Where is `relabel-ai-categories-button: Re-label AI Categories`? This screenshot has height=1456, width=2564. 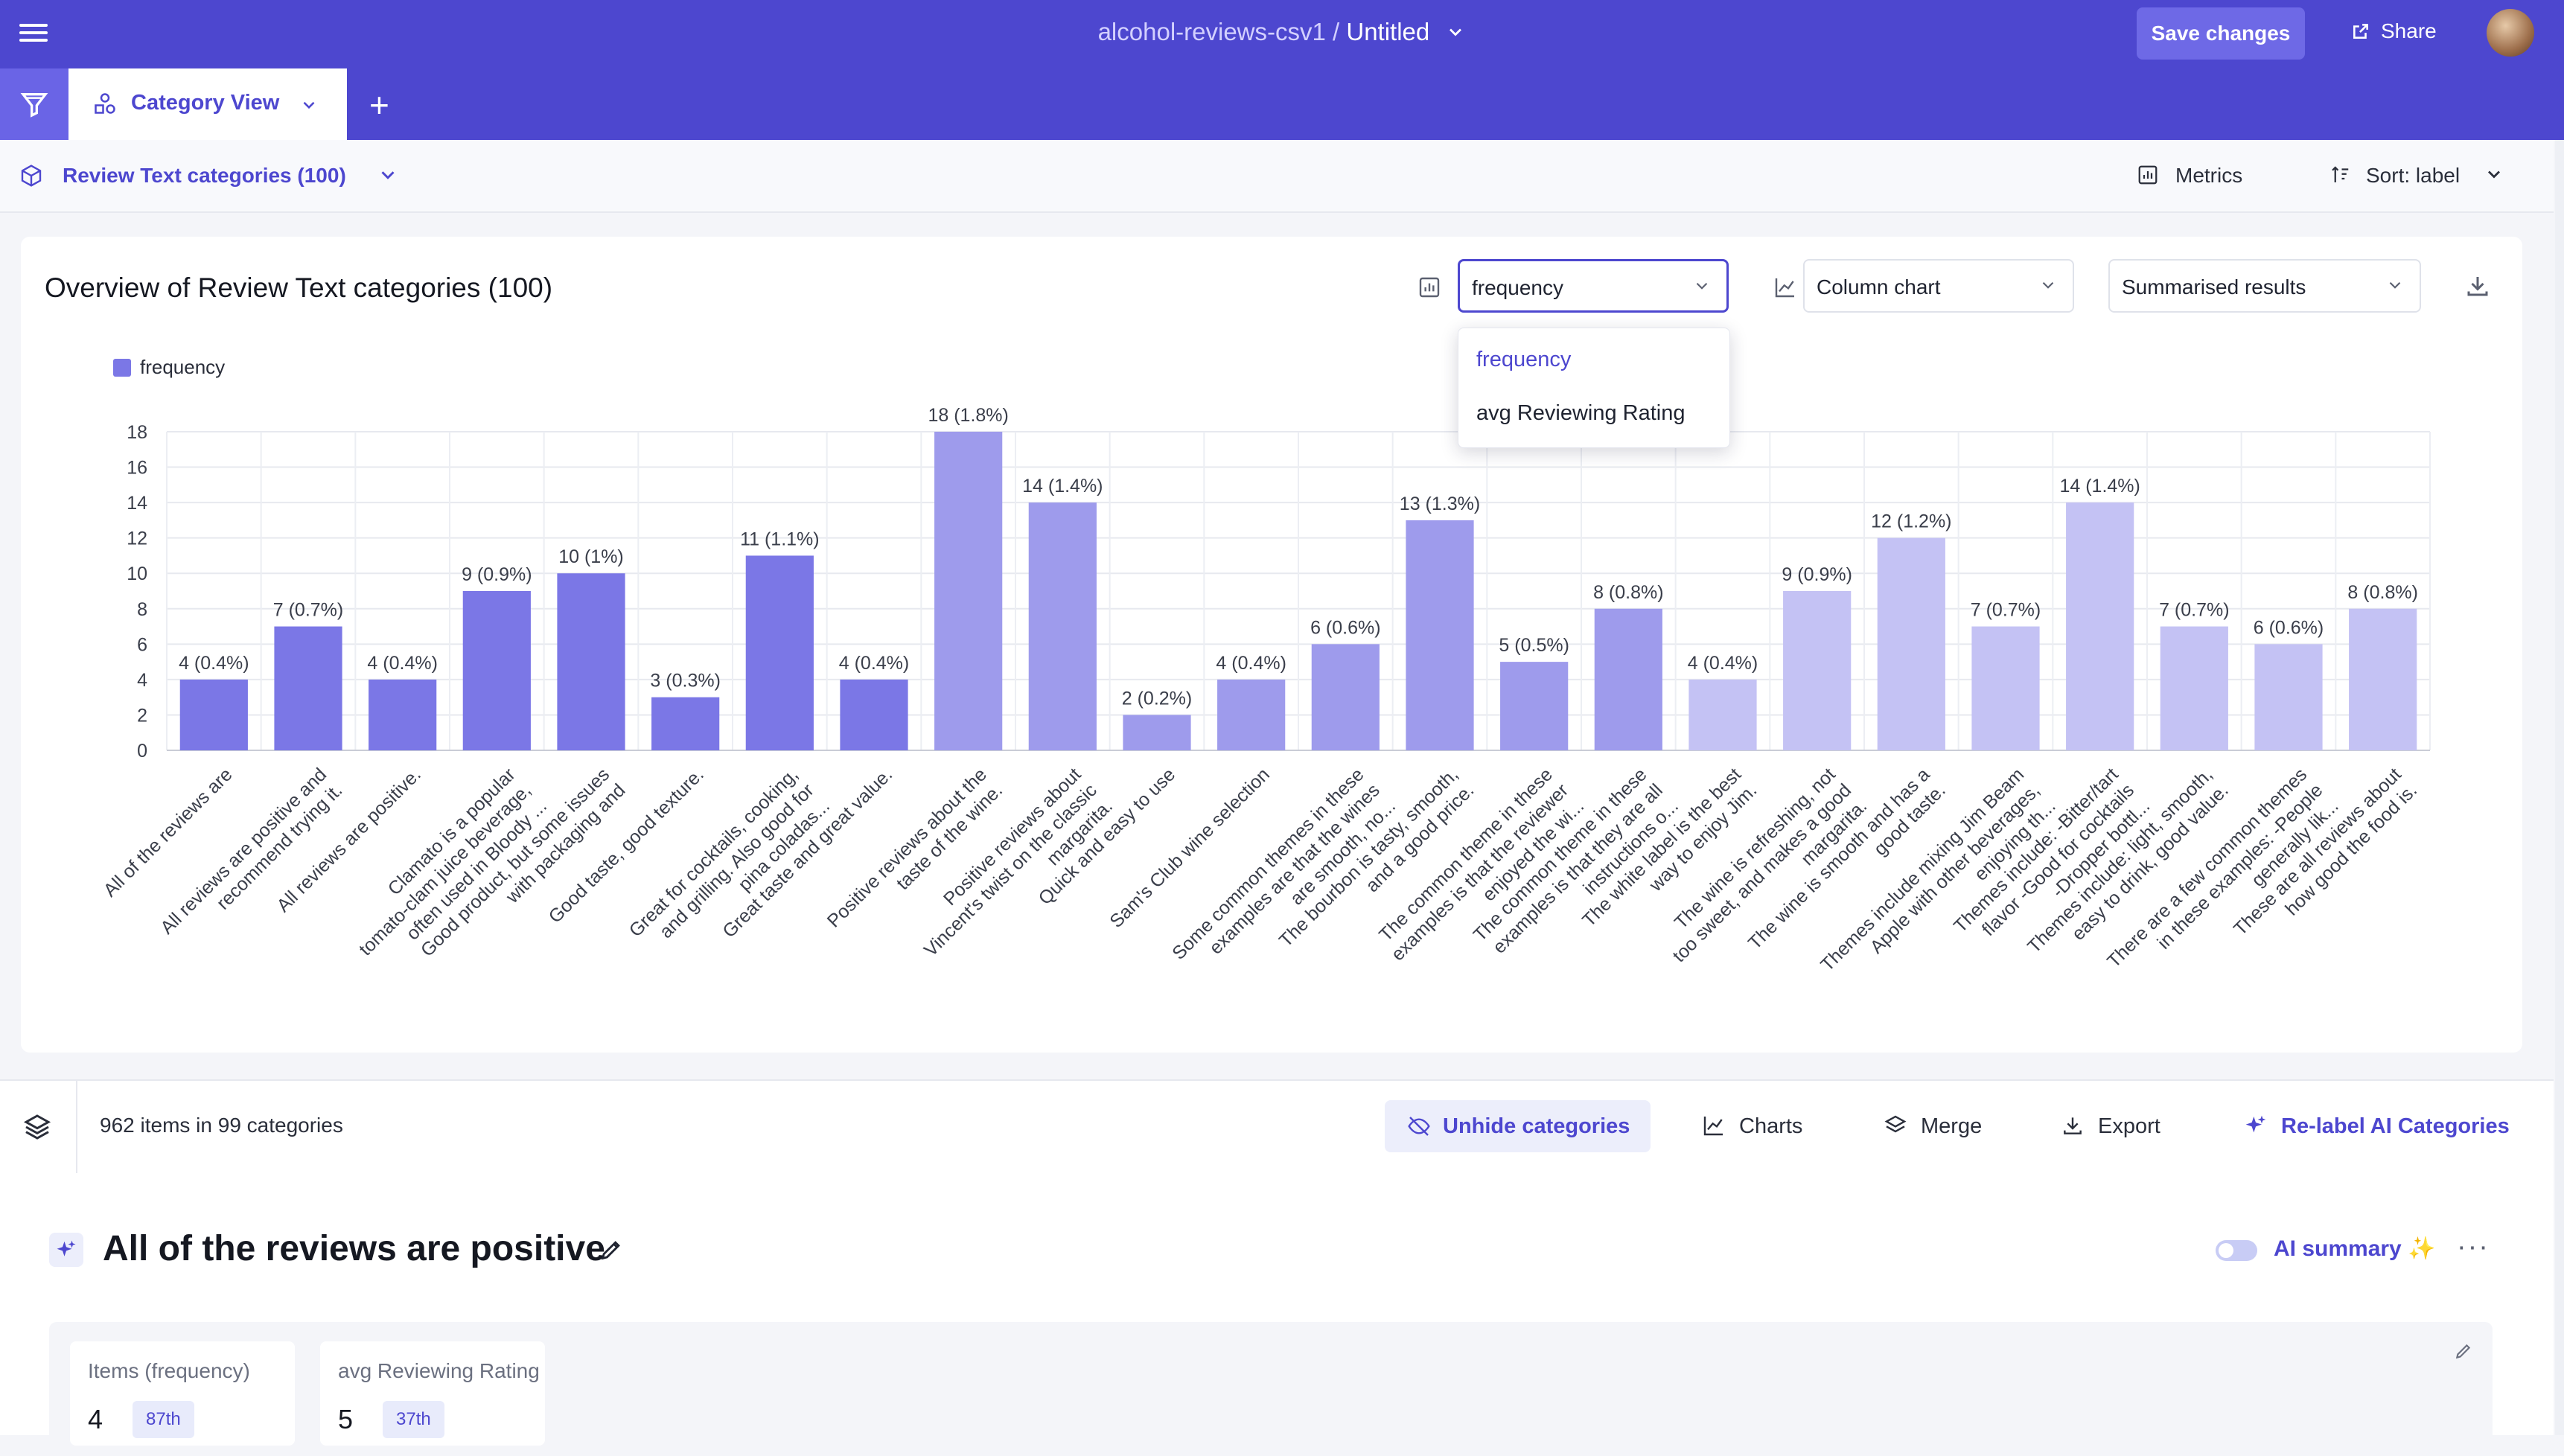
relabel-ai-categories-button: Re-label AI Categories is located at coordinates (2377, 1126).